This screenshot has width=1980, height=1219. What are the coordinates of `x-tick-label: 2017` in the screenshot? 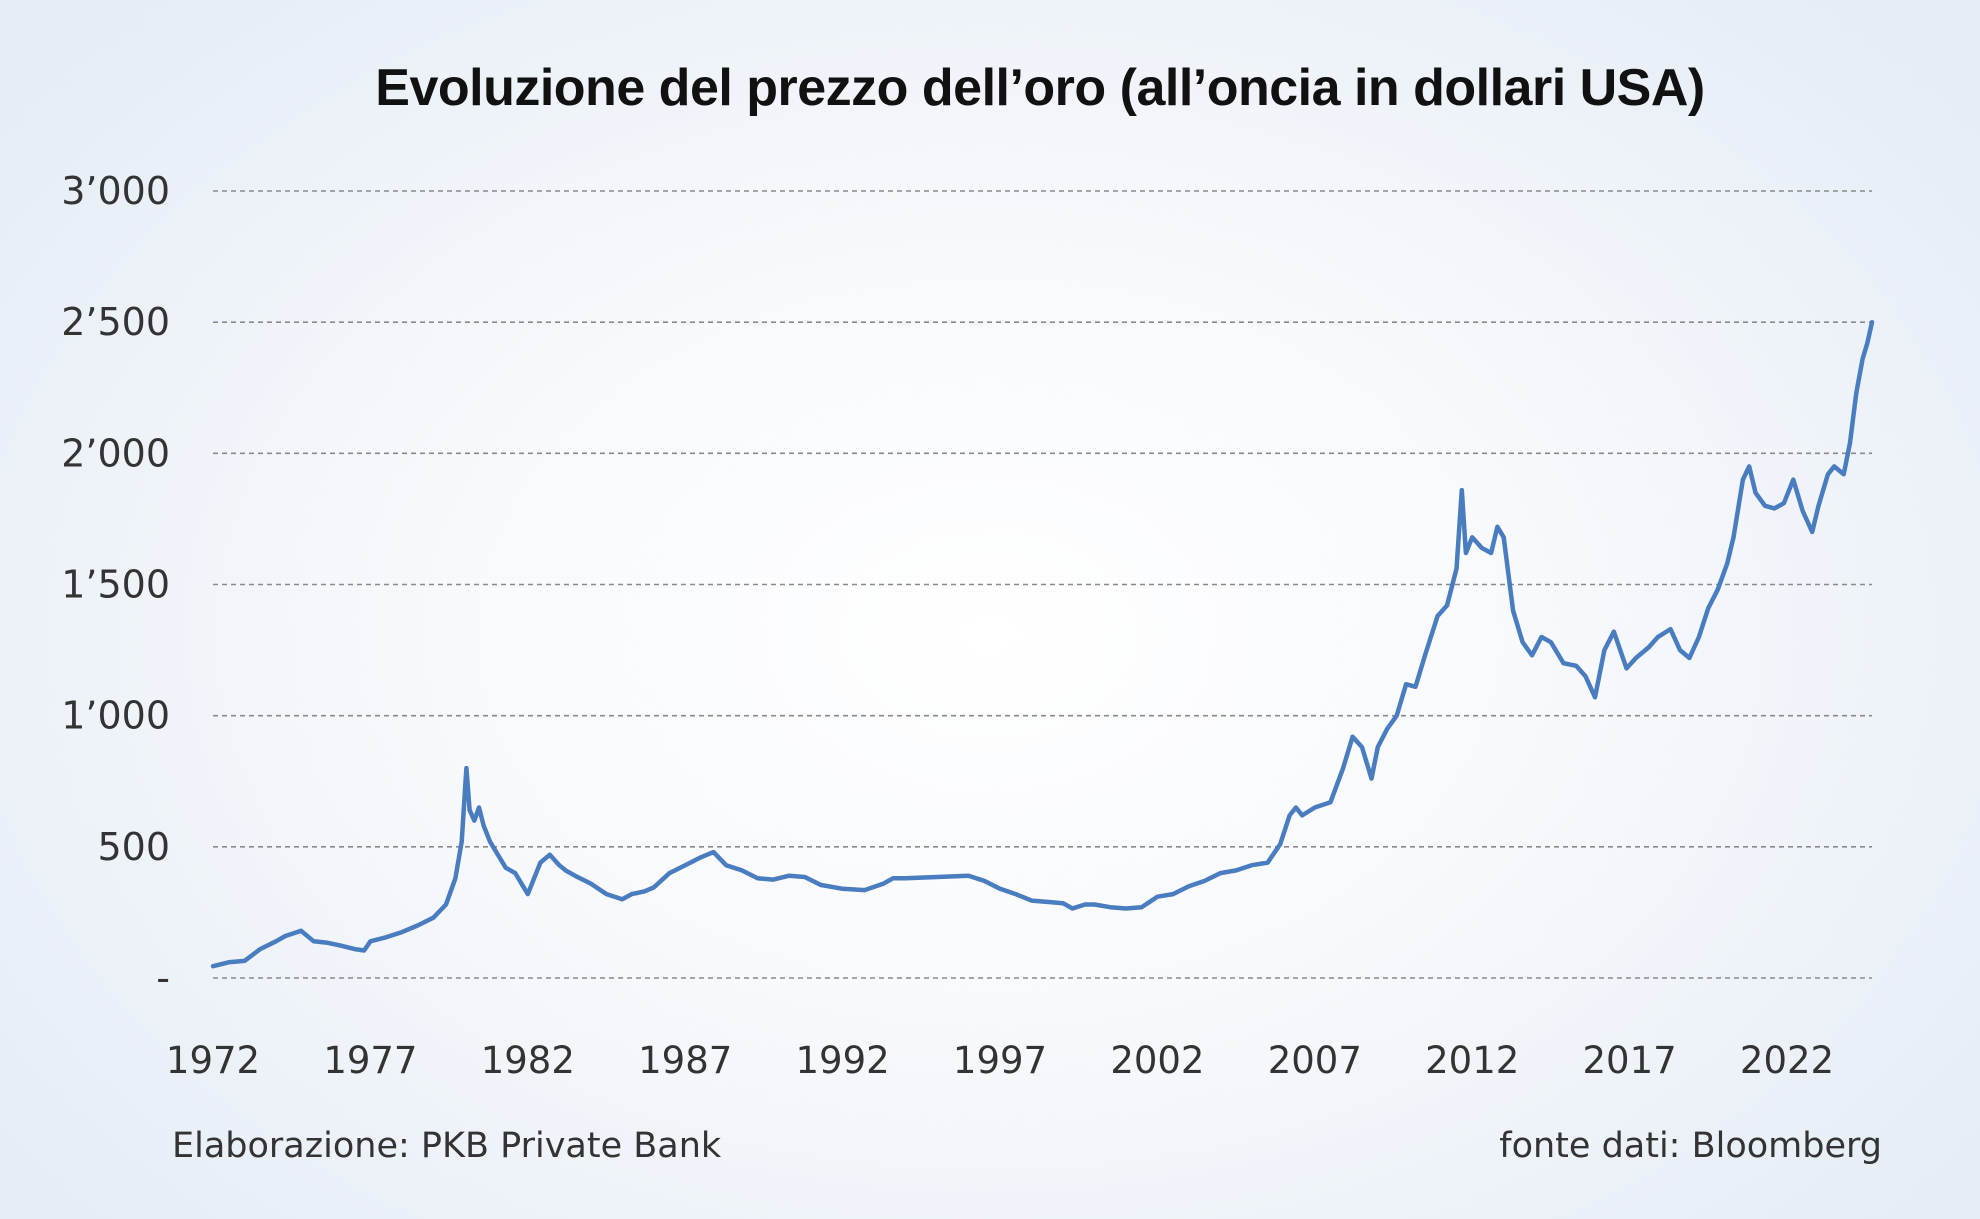 It's located at (1630, 1060).